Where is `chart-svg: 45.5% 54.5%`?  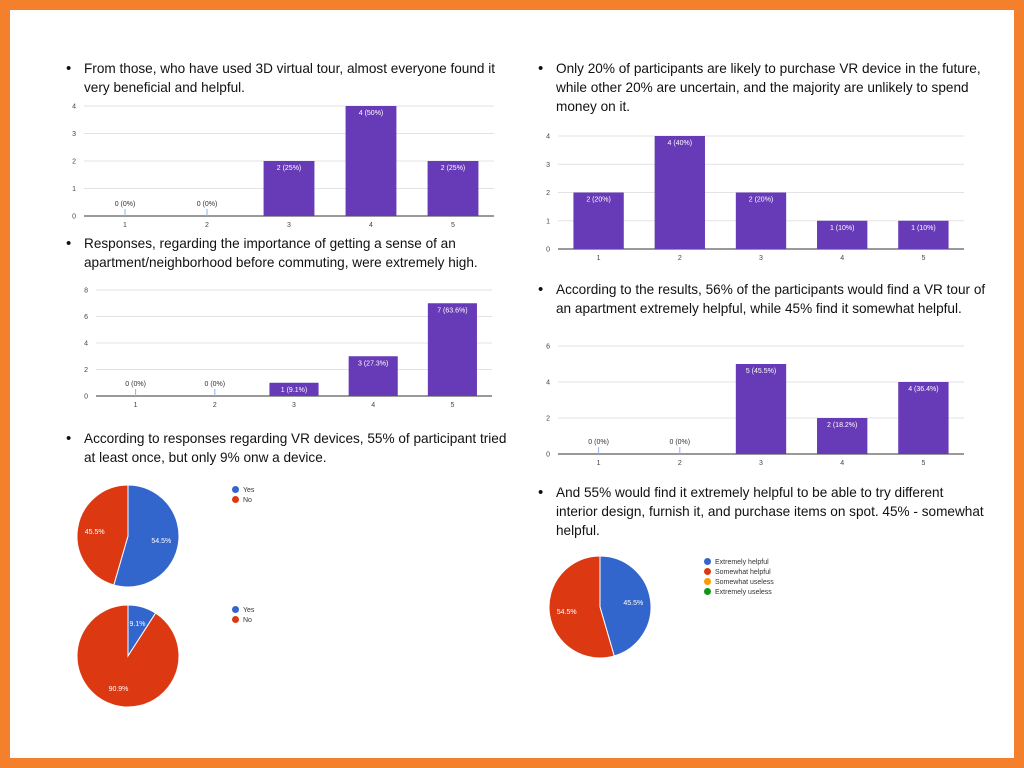
chart-svg: 45.5% 54.5% is located at coordinates (600, 607).